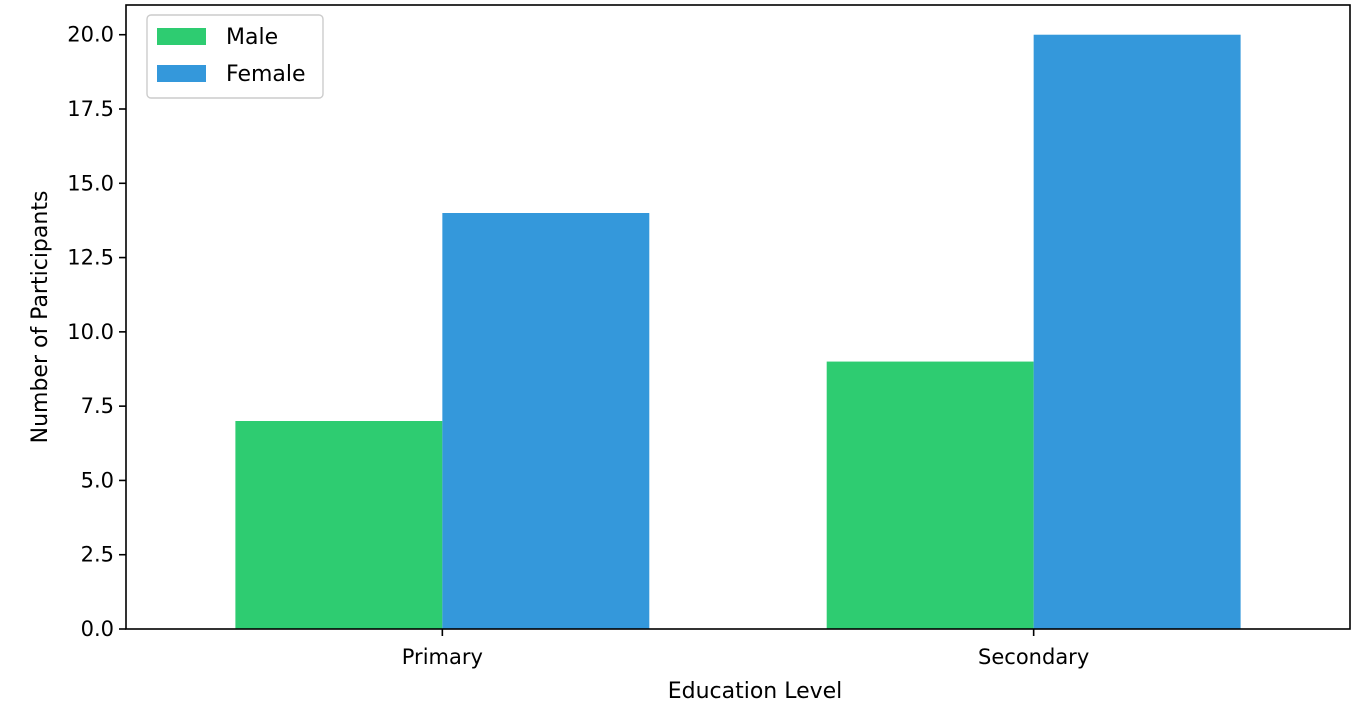  What do you see at coordinates (339, 525) in the screenshot?
I see `bar-male-primary` at bounding box center [339, 525].